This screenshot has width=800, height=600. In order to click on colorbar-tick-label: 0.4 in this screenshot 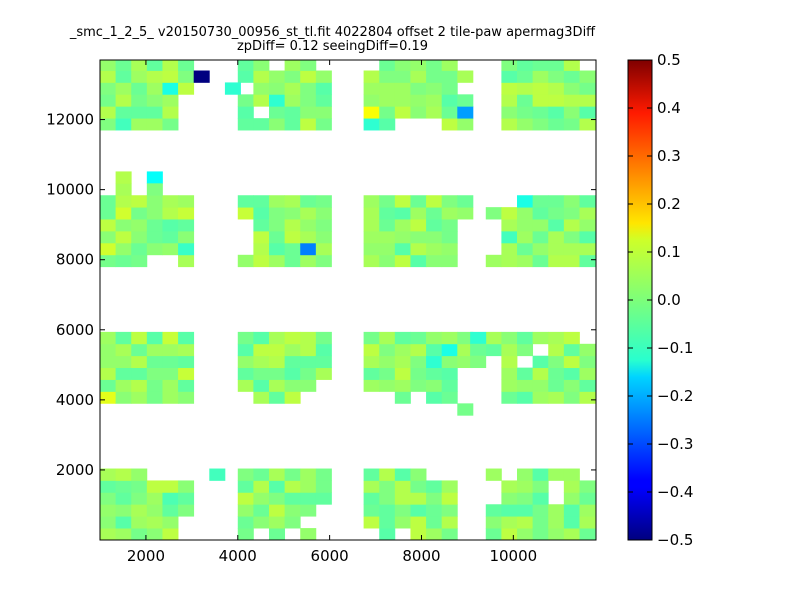, I will do `click(669, 108)`.